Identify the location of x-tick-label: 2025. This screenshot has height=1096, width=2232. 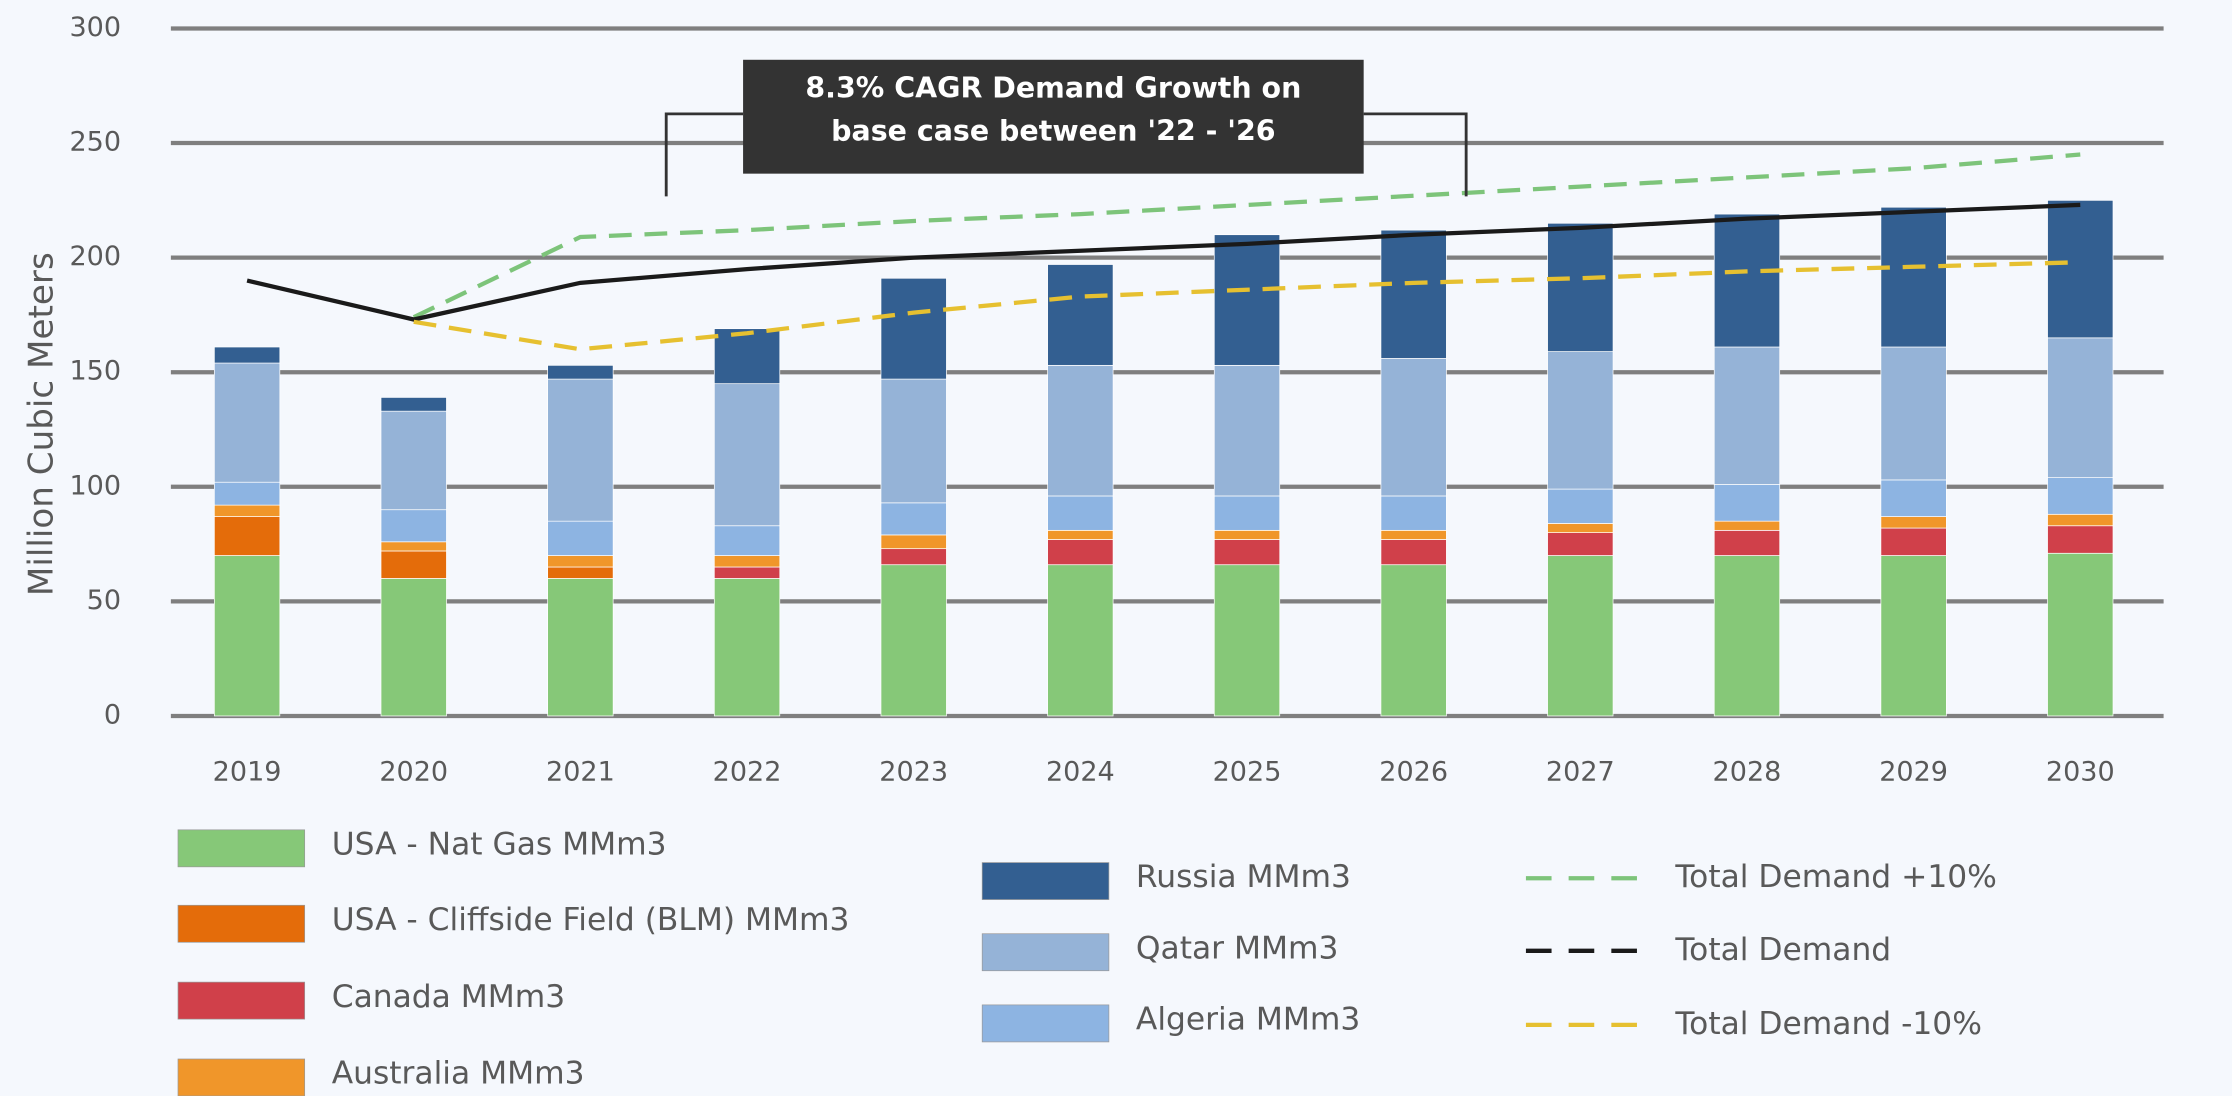
(1247, 771).